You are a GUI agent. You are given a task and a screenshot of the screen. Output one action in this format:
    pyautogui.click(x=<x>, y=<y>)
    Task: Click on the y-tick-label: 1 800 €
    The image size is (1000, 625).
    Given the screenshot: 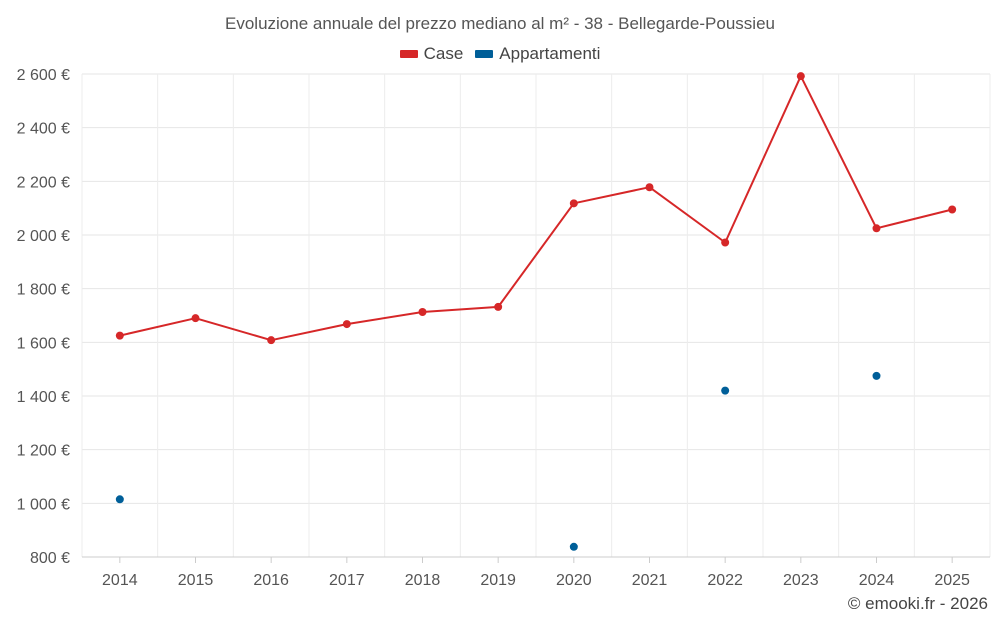 What is the action you would take?
    pyautogui.click(x=43, y=290)
    